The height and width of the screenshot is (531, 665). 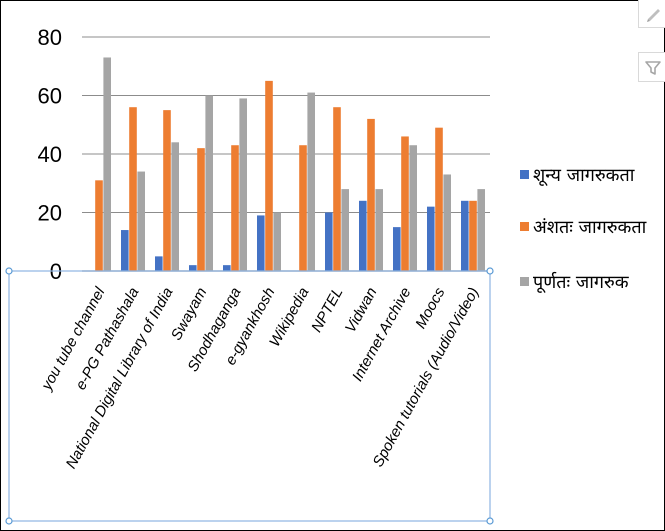 I want to click on legend-label: अंशतः जागरुकता, so click(x=590, y=227).